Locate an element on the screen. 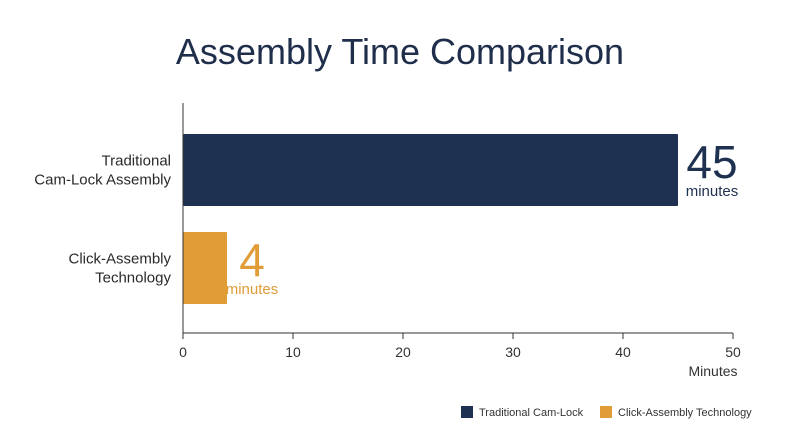 This screenshot has width=800, height=447. data-label-unit-traditional-cam-lock: minutes is located at coordinates (712, 191).